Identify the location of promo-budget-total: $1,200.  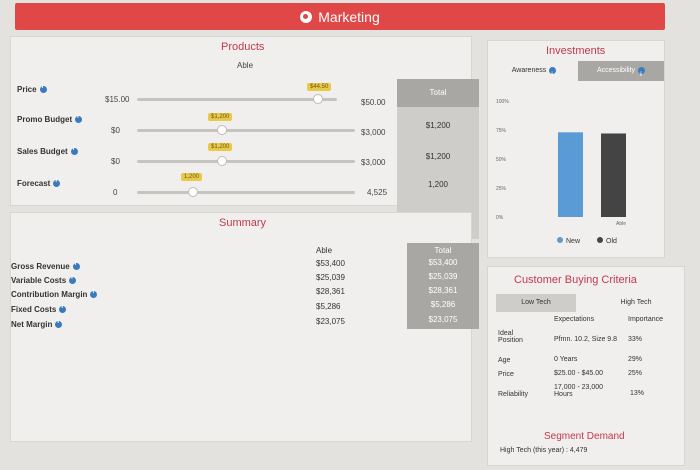
(438, 125).